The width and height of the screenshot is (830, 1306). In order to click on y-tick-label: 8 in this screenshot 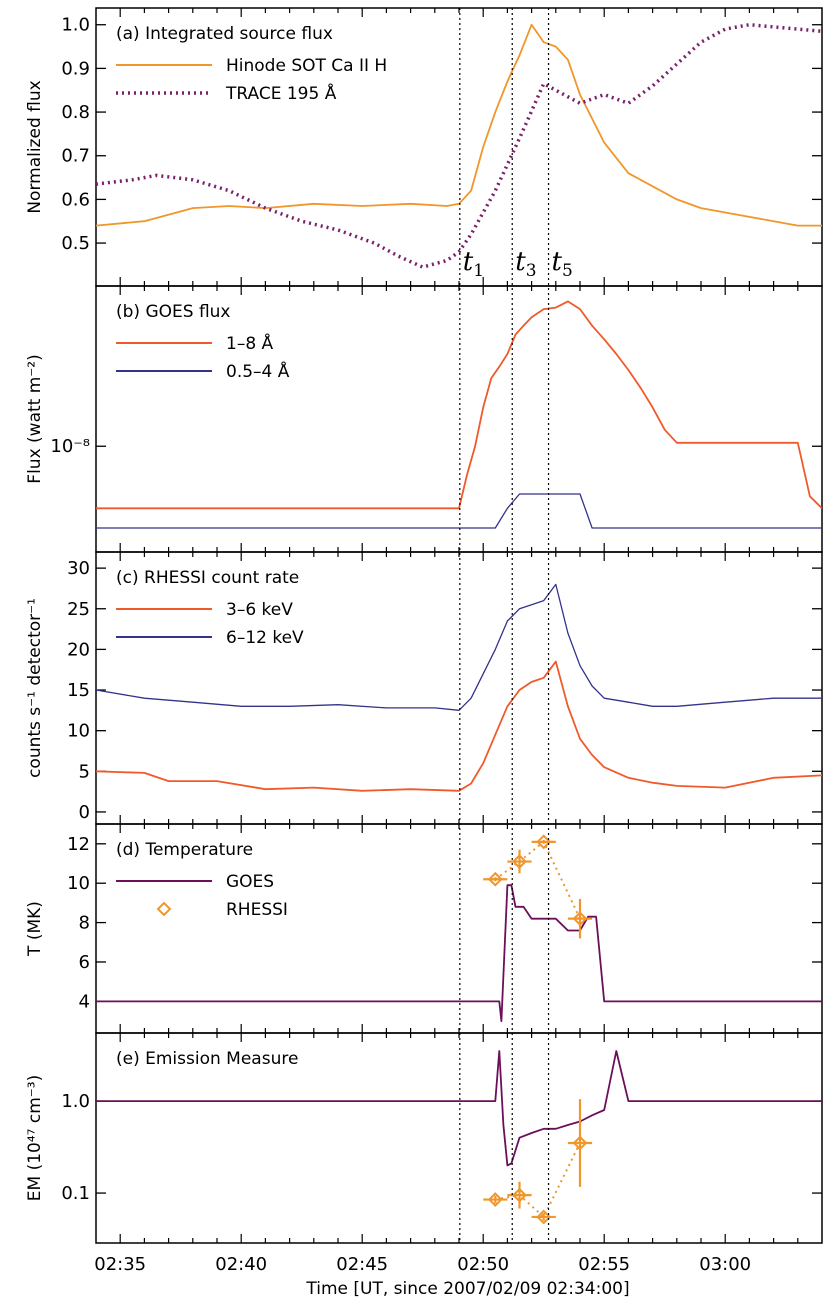, I will do `click(84, 923)`.